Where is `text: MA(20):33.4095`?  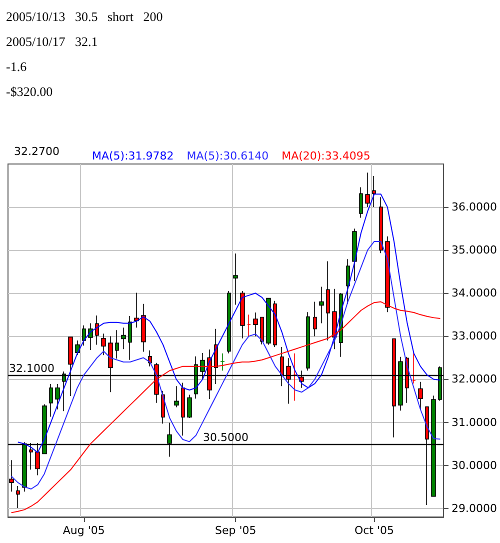 text: MA(20):33.4095 is located at coordinates (326, 156).